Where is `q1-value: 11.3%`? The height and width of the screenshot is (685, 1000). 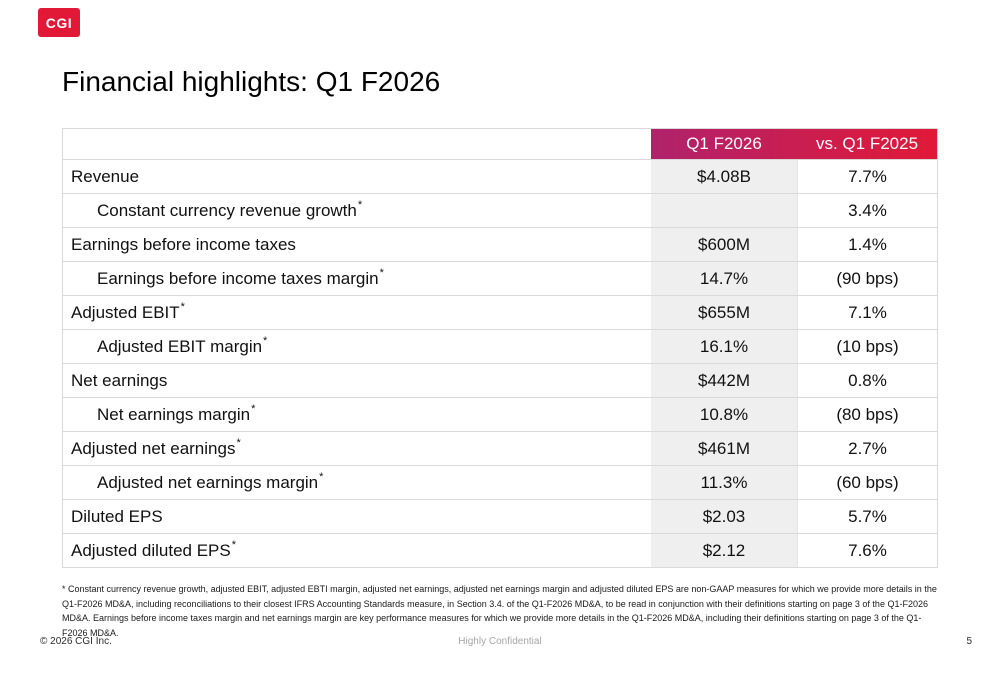
q1-value: 11.3% is located at coordinates (724, 482).